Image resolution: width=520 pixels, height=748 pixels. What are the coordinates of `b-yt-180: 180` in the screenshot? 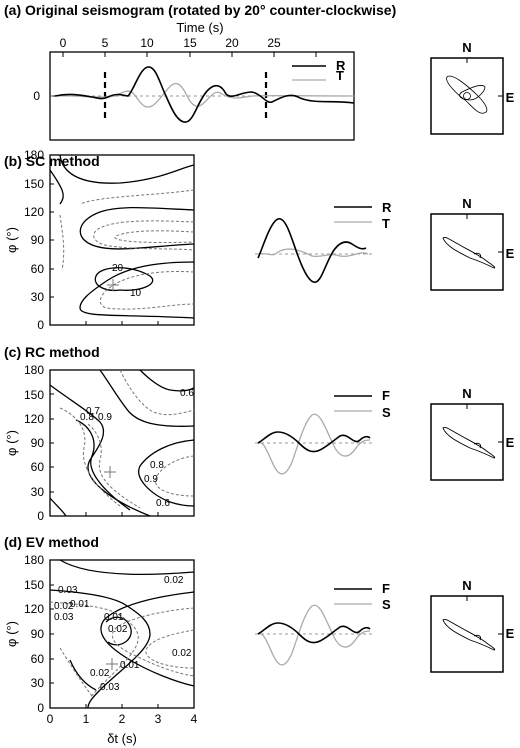 It's located at (34, 155).